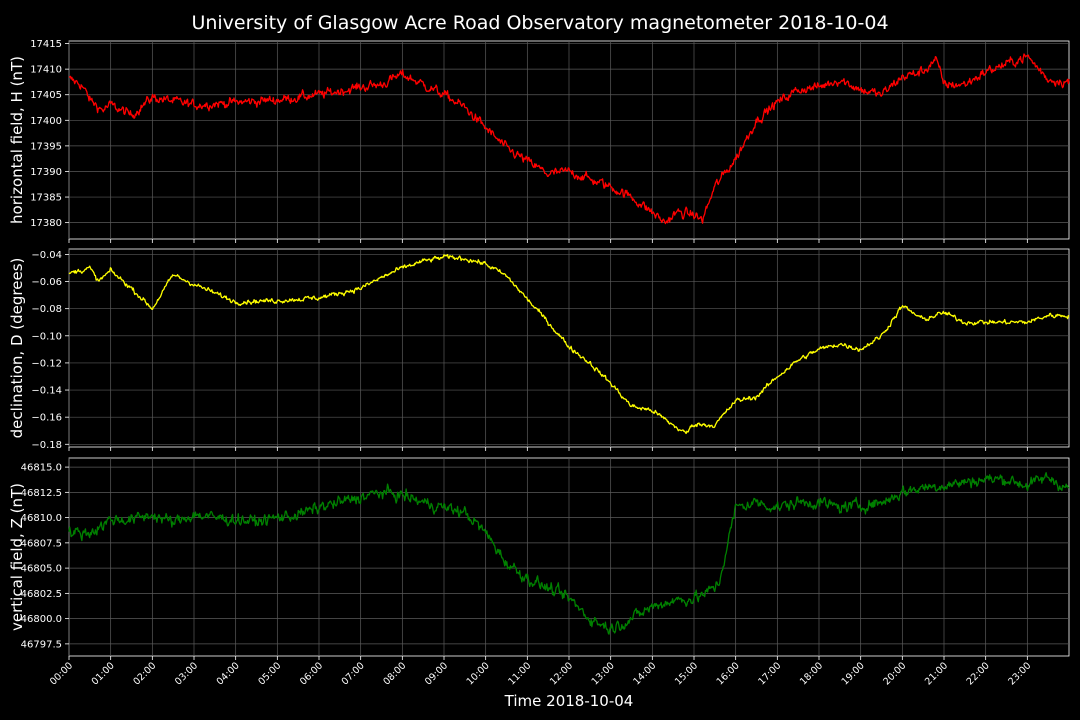 This screenshot has height=720, width=1080. What do you see at coordinates (46, 363) in the screenshot?
I see `y-tick-label: −0.12` at bounding box center [46, 363].